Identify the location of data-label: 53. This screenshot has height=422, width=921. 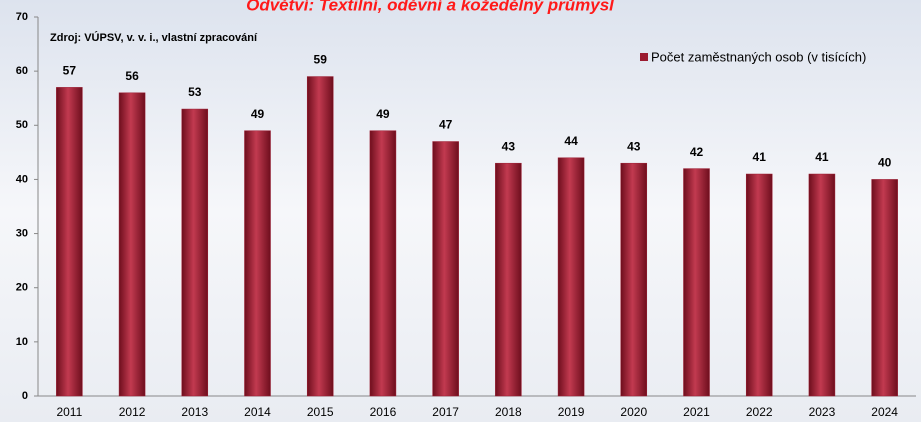
(195, 92).